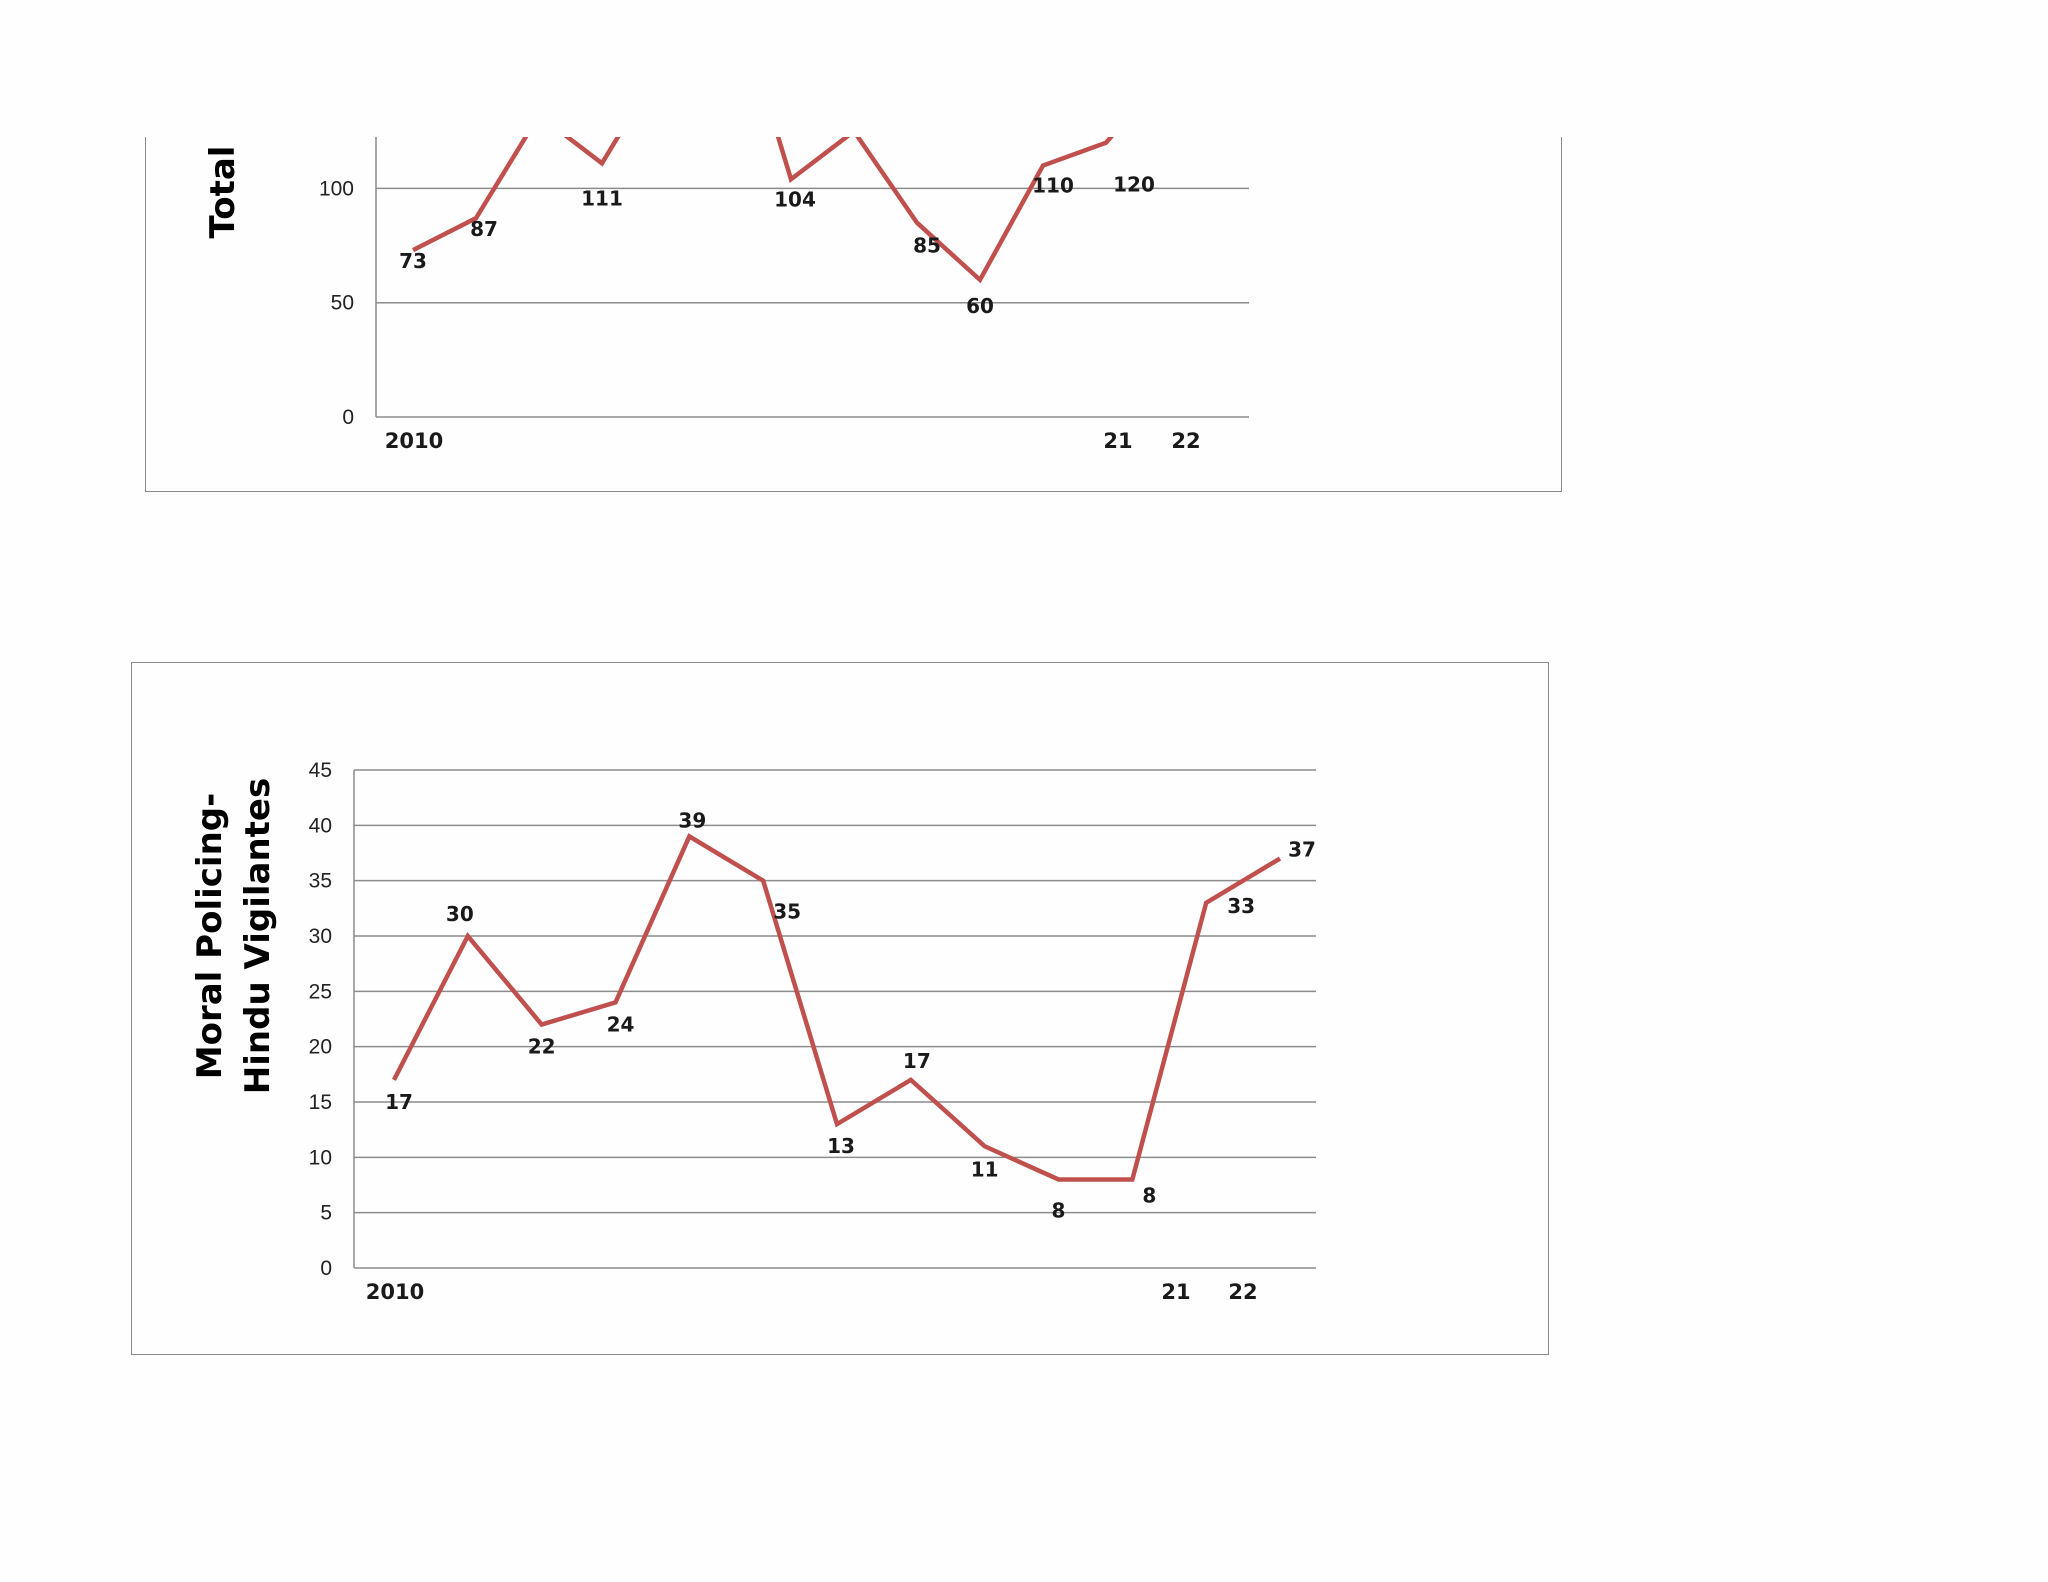 The height and width of the screenshot is (1582, 2048). What do you see at coordinates (320, 936) in the screenshot?
I see `y-tick-label: 30` at bounding box center [320, 936].